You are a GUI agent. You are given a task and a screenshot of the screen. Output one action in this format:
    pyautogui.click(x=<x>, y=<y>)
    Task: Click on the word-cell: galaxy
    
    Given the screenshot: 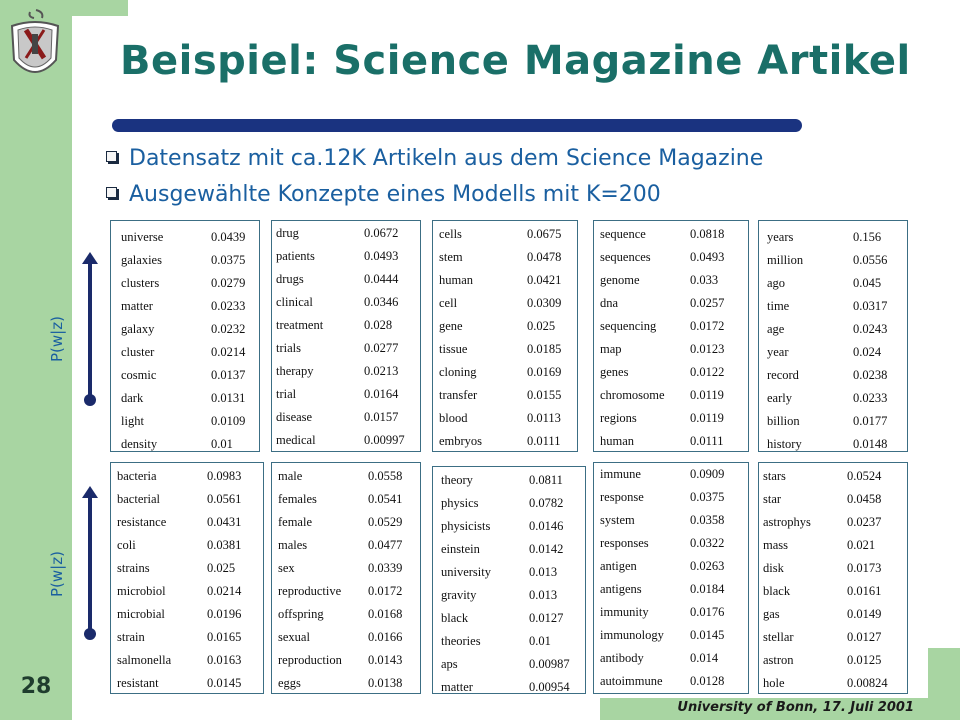 What is the action you would take?
    pyautogui.click(x=138, y=329)
    